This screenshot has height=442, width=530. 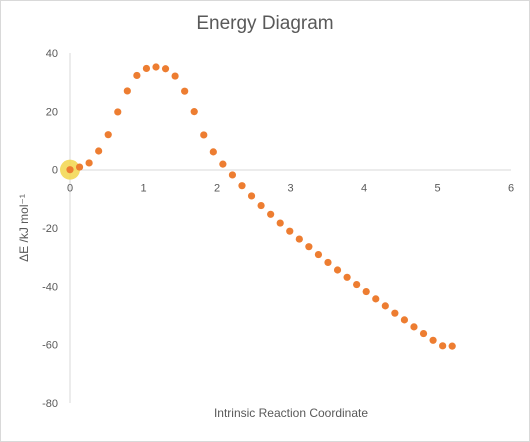 I want to click on y-tick-label: -40, so click(x=50, y=287).